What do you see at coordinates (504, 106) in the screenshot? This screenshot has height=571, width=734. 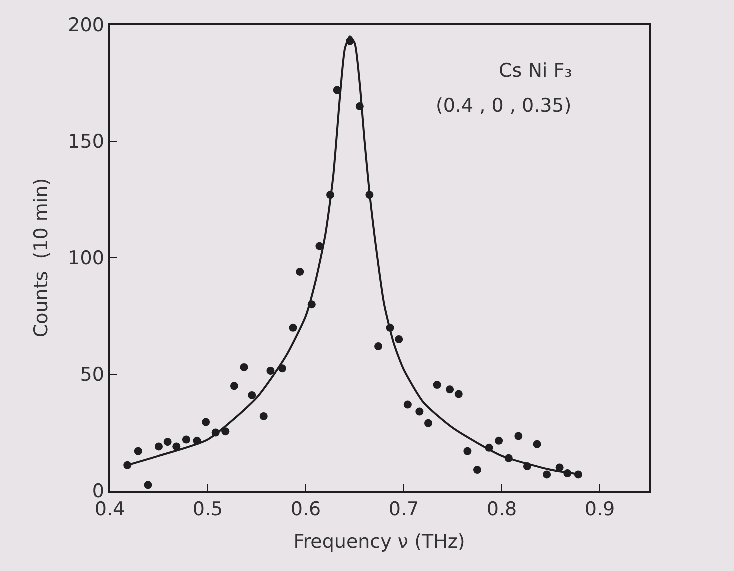 I see `annotation: (0.4 , 0 , 0.35)` at bounding box center [504, 106].